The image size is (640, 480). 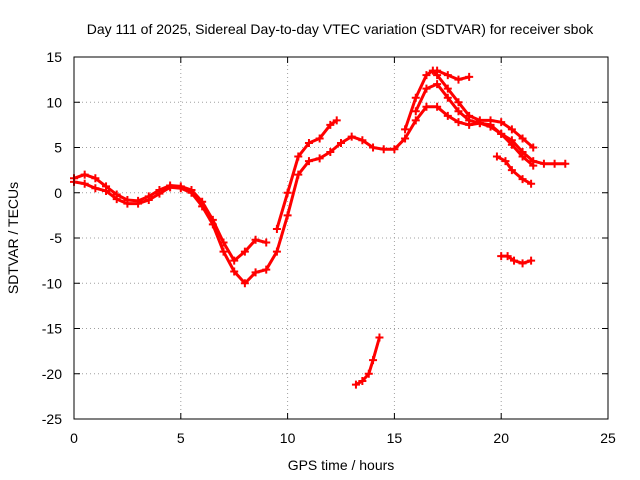 What do you see at coordinates (52, 329) in the screenshot?
I see `y-tick-label: -15` at bounding box center [52, 329].